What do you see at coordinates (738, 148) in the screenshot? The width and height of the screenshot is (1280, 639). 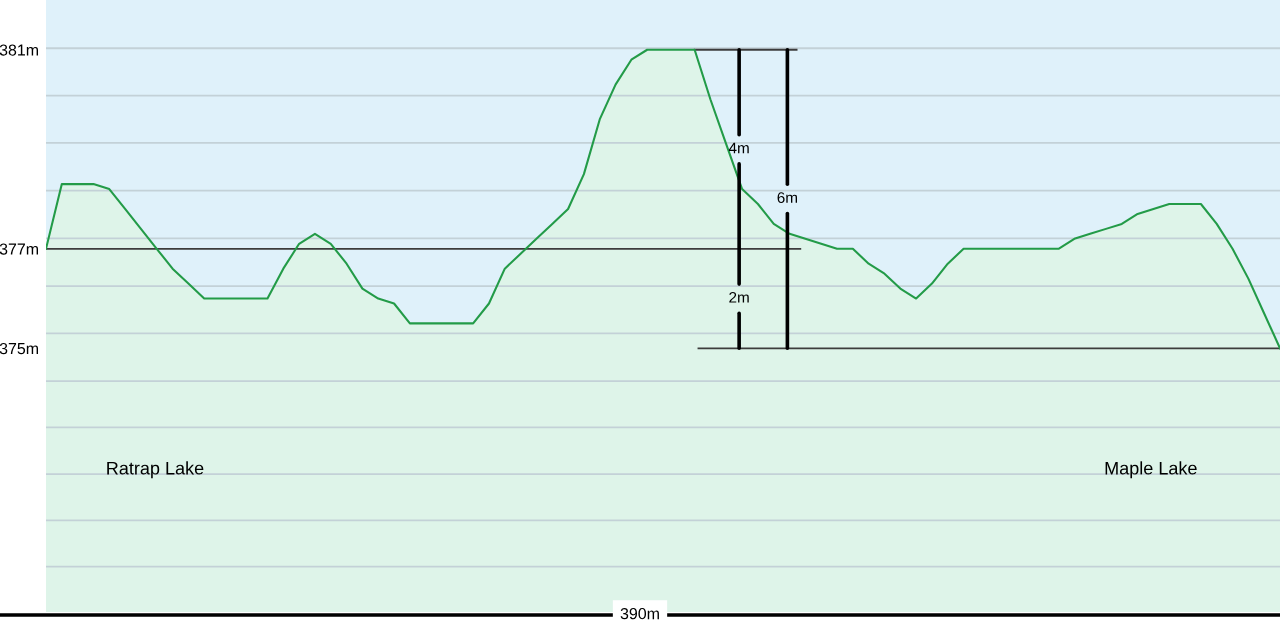 I see `annotation: 4m` at bounding box center [738, 148].